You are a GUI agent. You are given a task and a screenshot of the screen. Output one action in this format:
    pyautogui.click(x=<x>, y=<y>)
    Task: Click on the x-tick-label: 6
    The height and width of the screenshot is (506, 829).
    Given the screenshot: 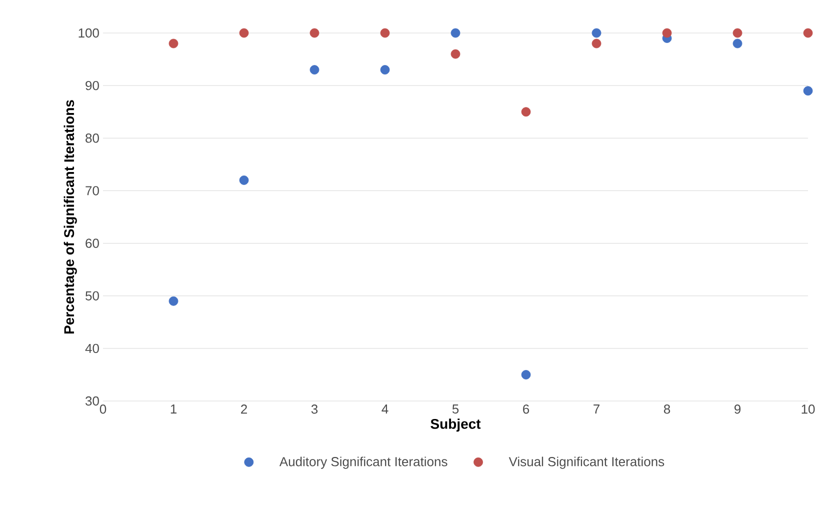 What is the action you would take?
    pyautogui.click(x=526, y=409)
    